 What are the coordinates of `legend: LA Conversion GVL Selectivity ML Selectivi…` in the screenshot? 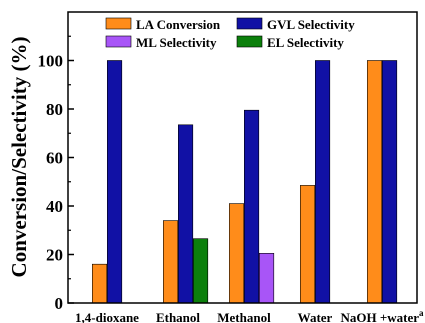 It's located at (230, 33).